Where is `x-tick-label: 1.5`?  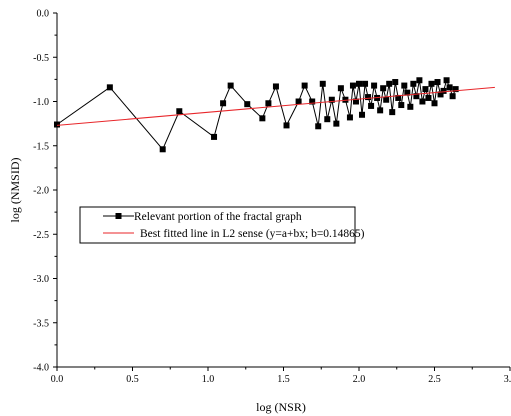 x-tick-label: 1.5 is located at coordinates (283, 379).